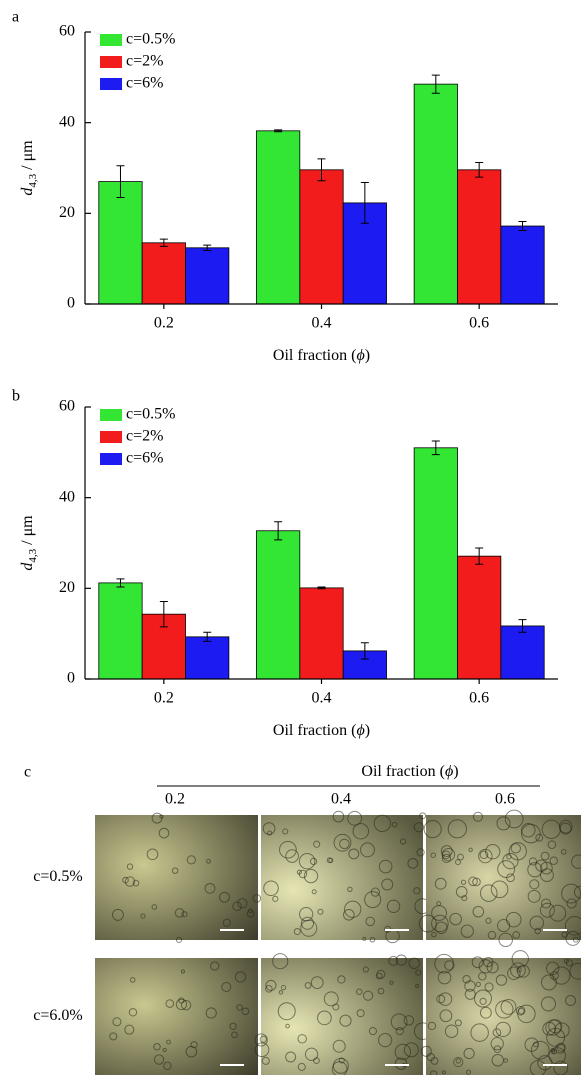 The height and width of the screenshot is (1075, 581). Describe the element at coordinates (27, 566) in the screenshot. I see `y-axis-label-symbol: d` at that location.